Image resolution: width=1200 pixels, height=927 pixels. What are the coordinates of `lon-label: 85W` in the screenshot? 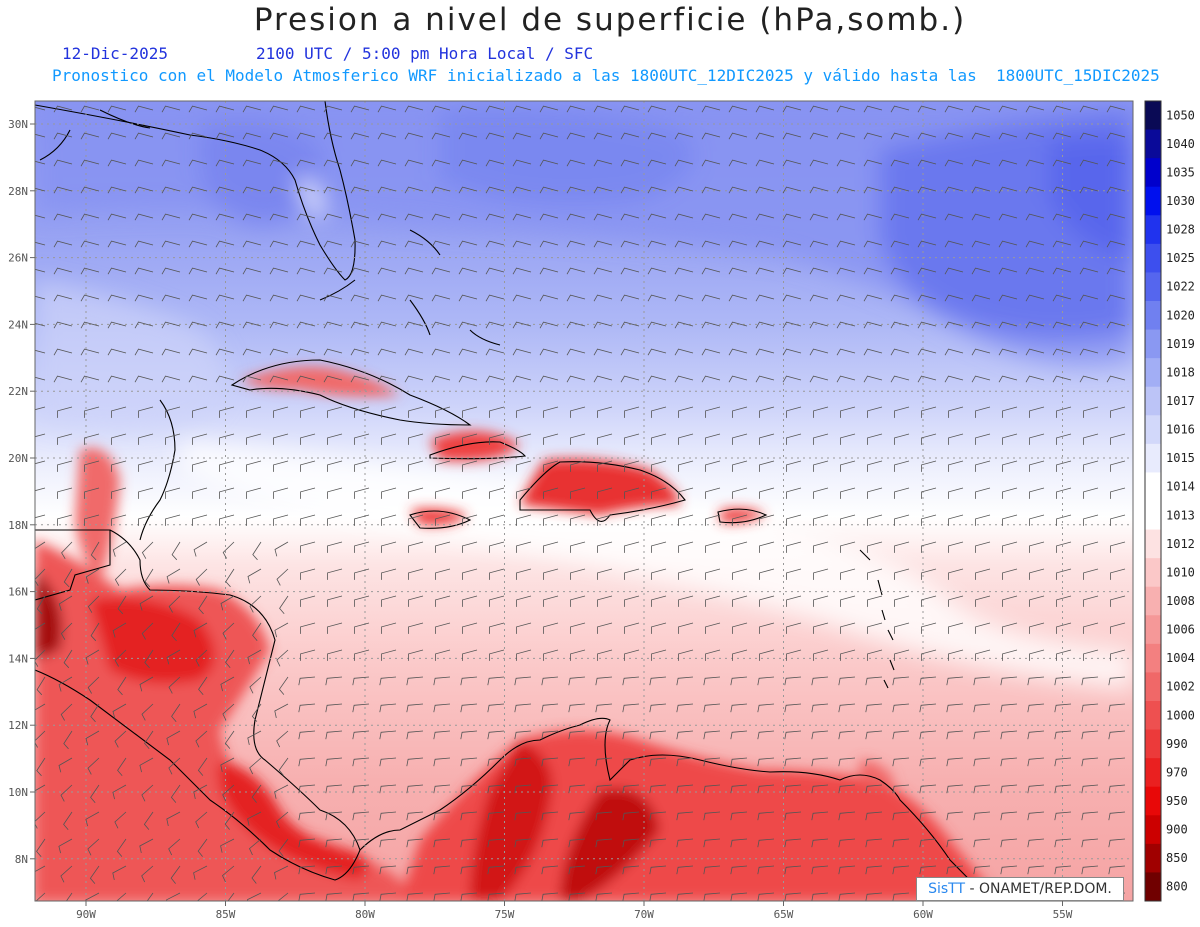 It's located at (226, 914).